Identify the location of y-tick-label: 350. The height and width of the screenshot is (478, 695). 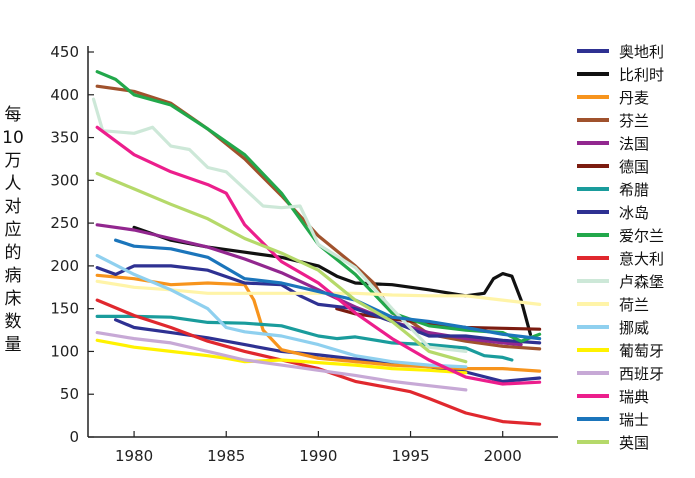
(64, 138).